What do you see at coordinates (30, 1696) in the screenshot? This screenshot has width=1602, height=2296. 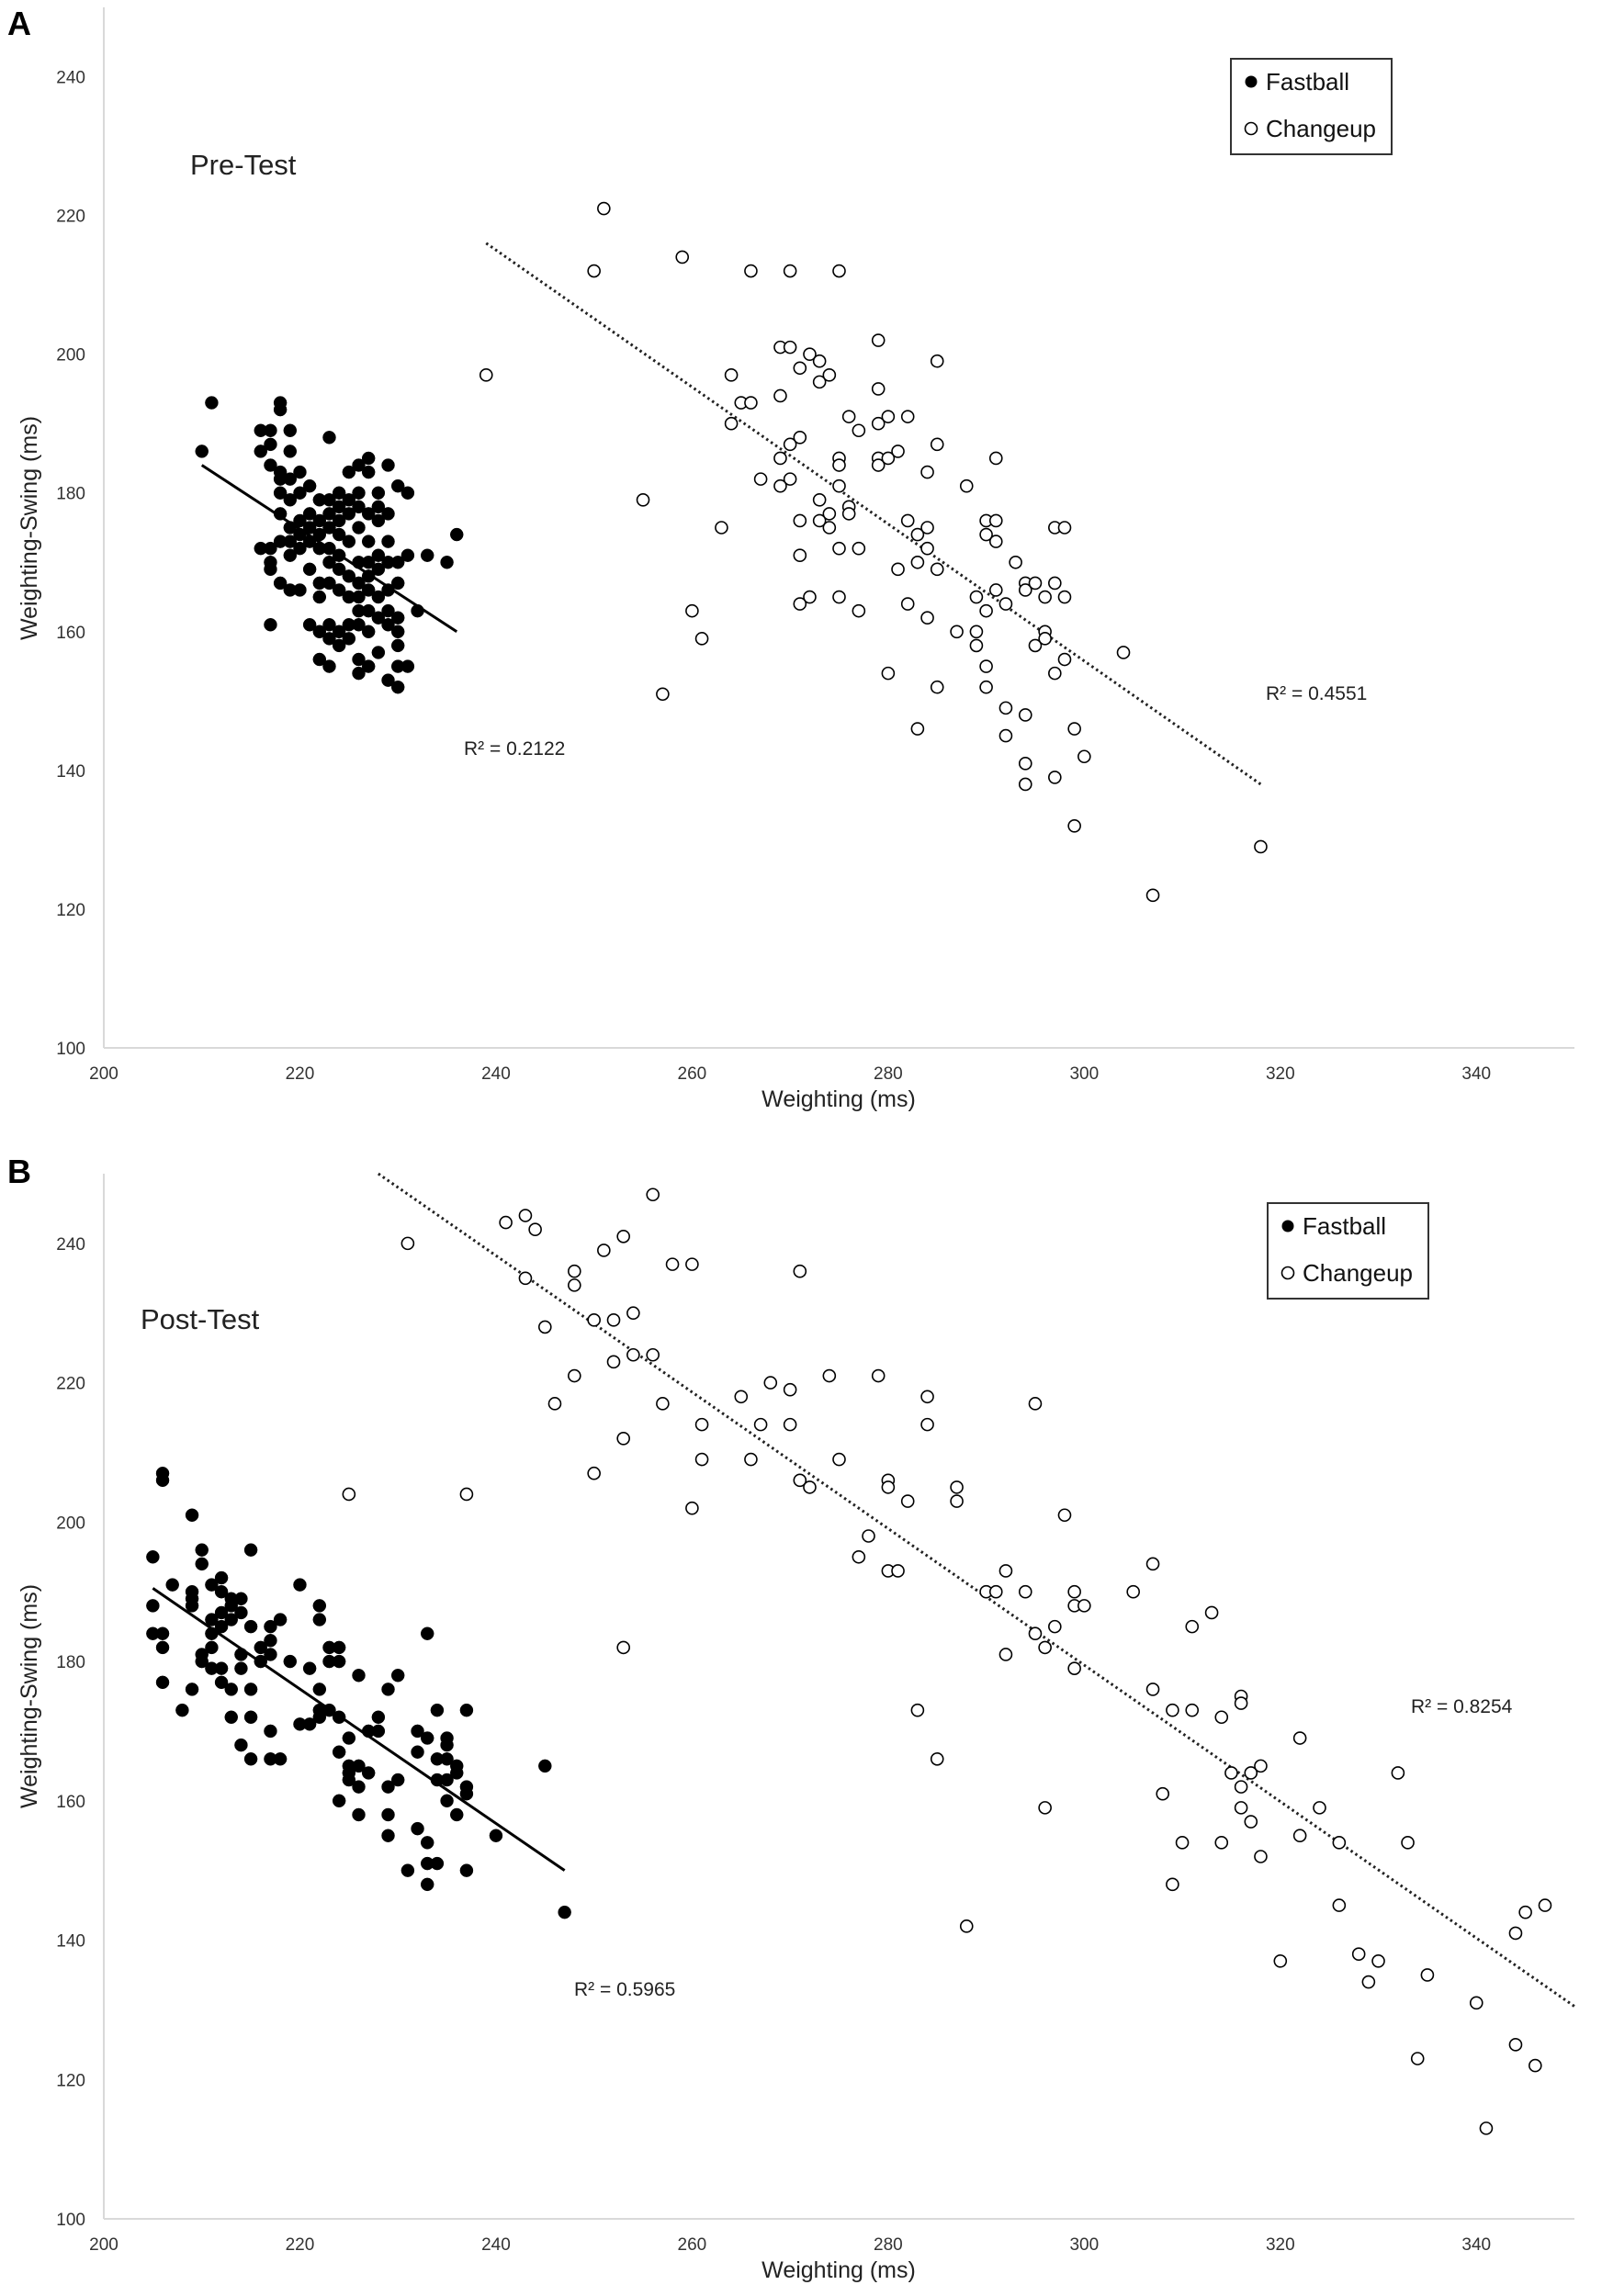 I see `y-axis-title: Weighting-Swing (ms)` at bounding box center [30, 1696].